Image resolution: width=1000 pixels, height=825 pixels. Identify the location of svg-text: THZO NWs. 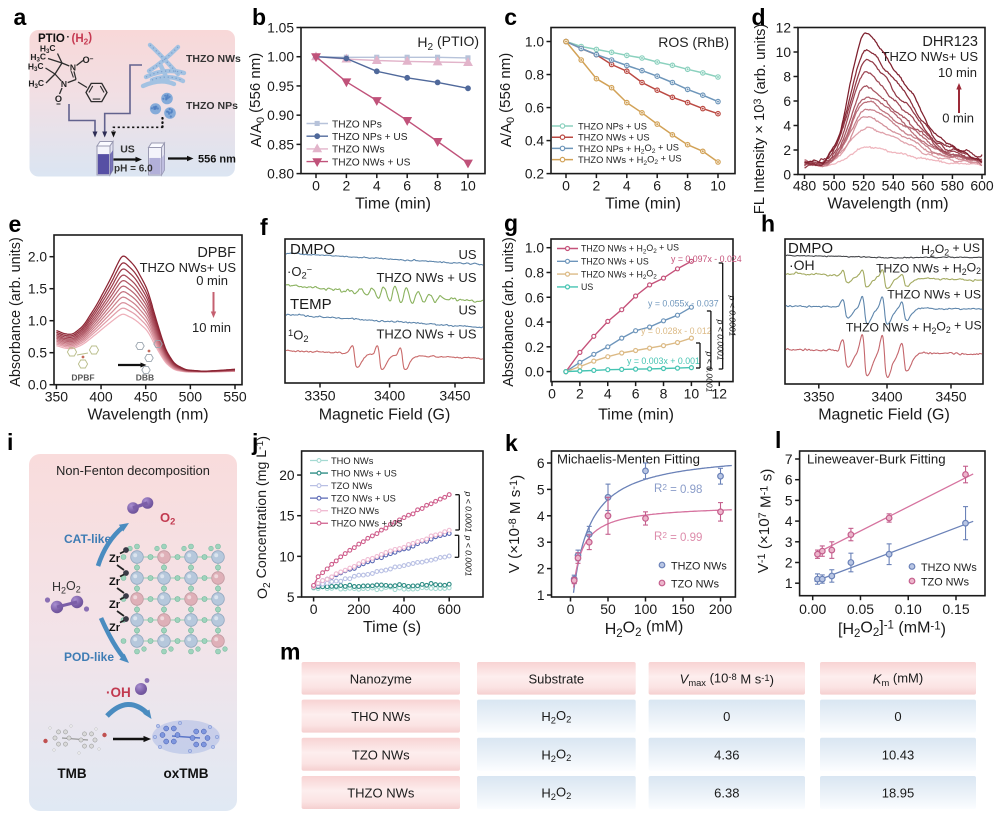
(355, 511).